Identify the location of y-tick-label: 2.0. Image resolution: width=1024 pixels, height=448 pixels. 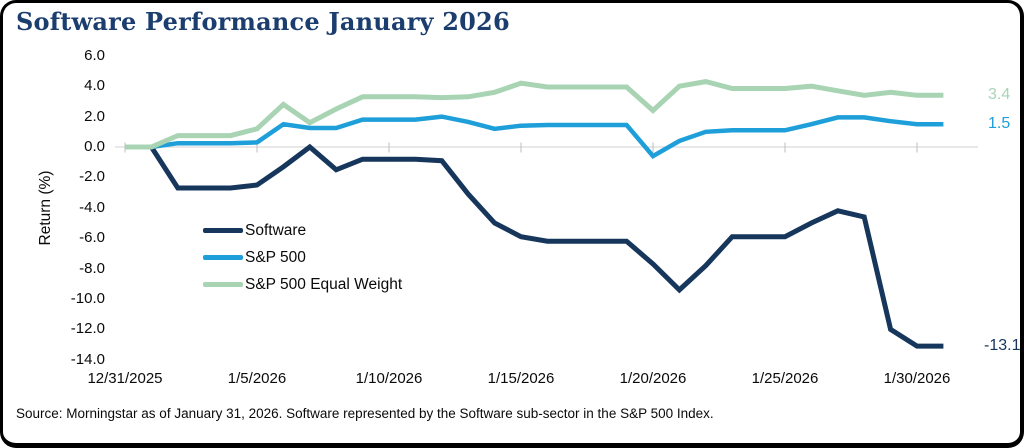
(94, 116).